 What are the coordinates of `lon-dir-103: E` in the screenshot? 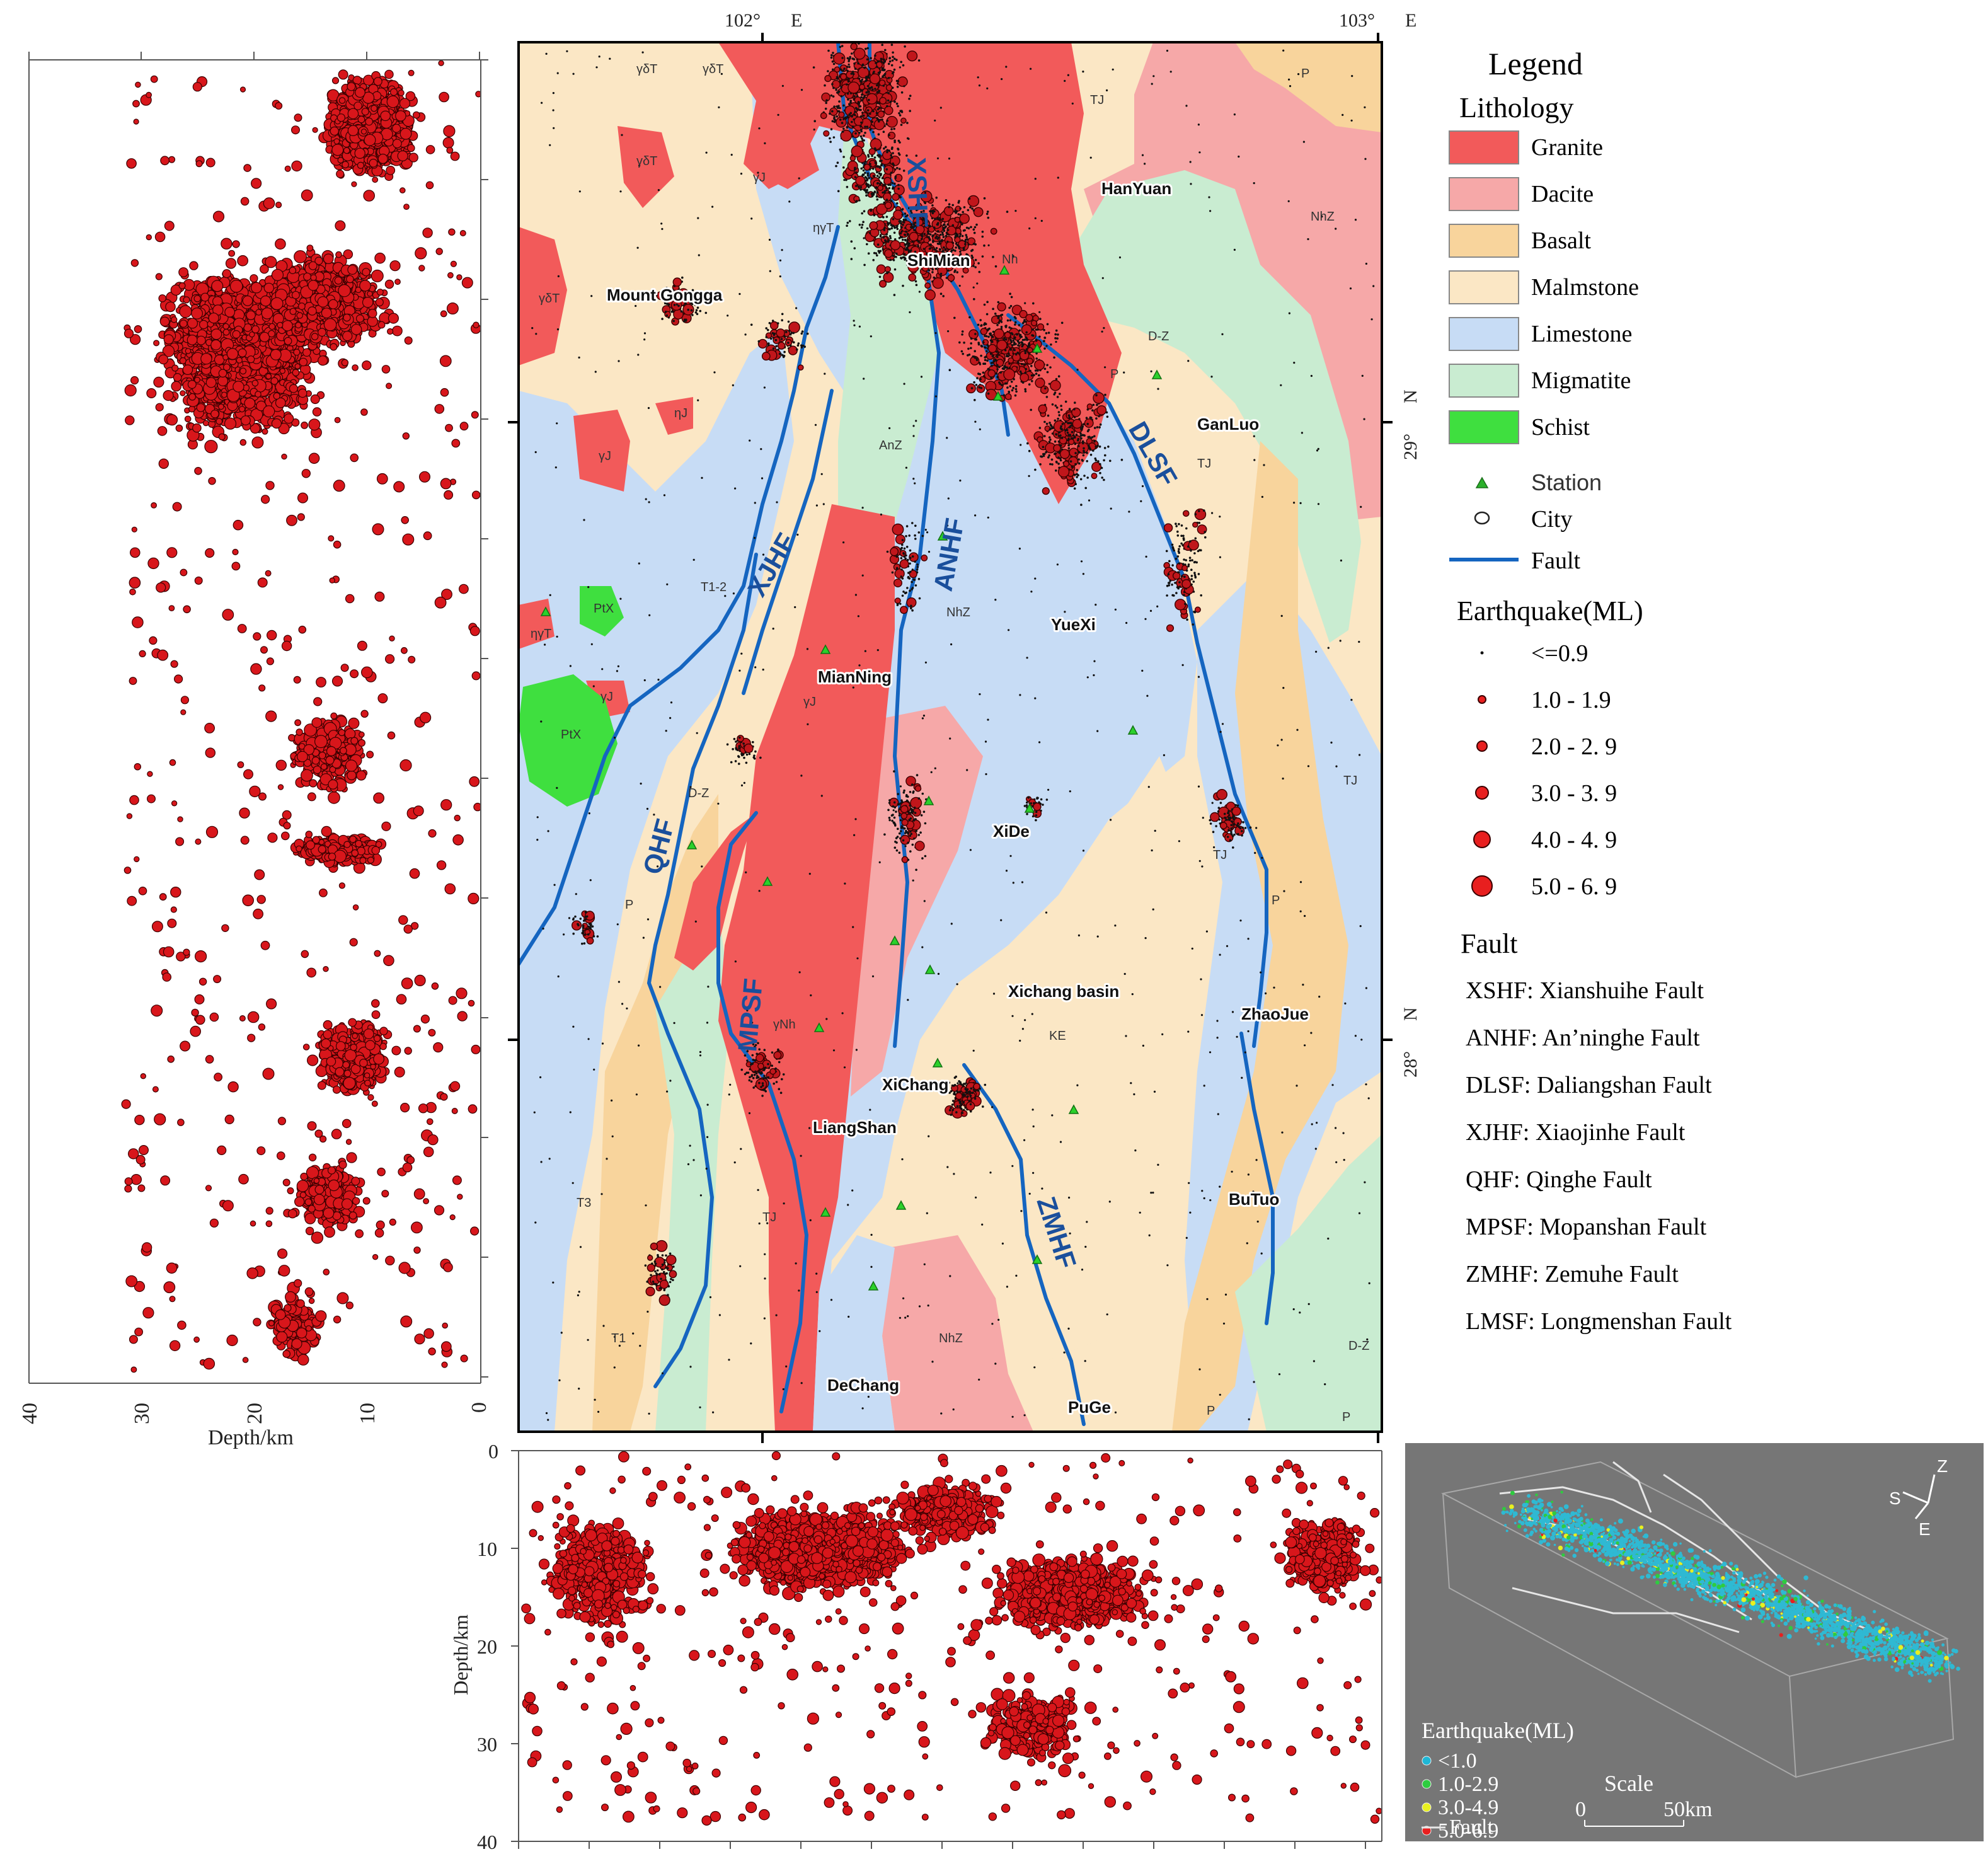 It's located at (1410, 20).